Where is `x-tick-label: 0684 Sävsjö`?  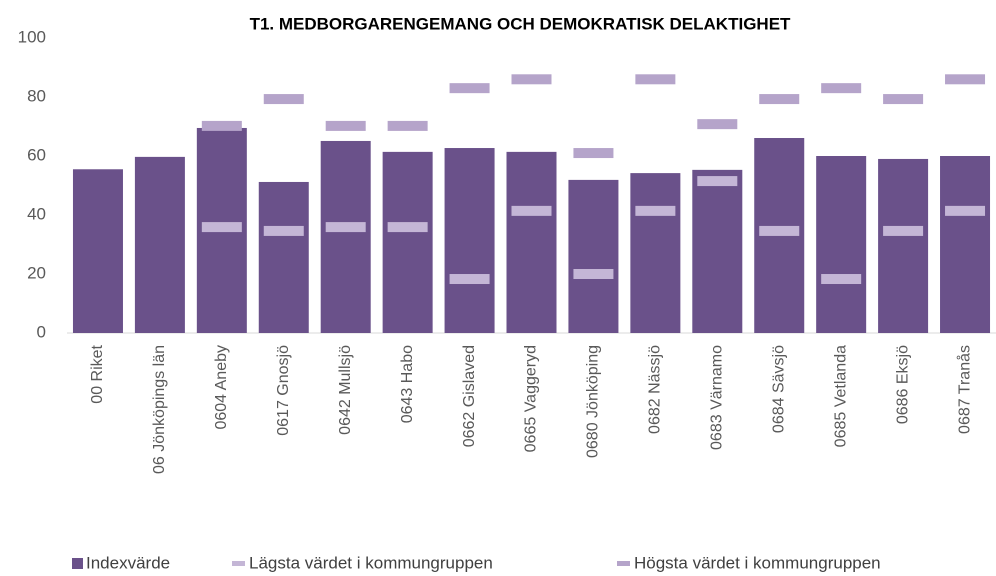 x-tick-label: 0684 Sävsjö is located at coordinates (778, 389).